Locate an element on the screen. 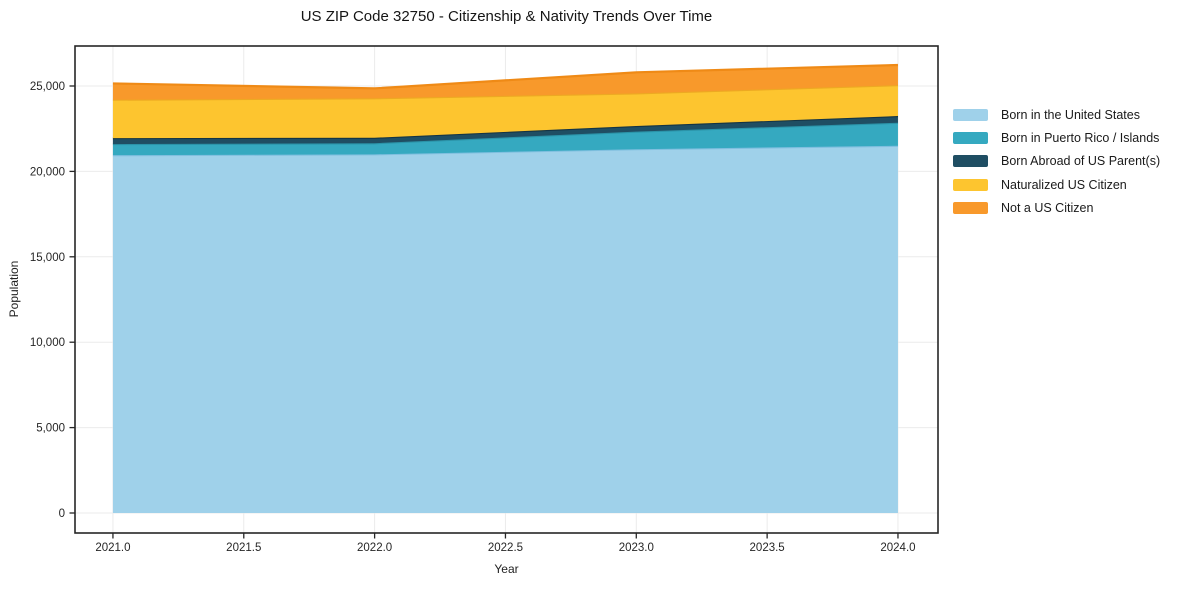  legend-item: Born Abroad of US Parent(s) is located at coordinates (1056, 161).